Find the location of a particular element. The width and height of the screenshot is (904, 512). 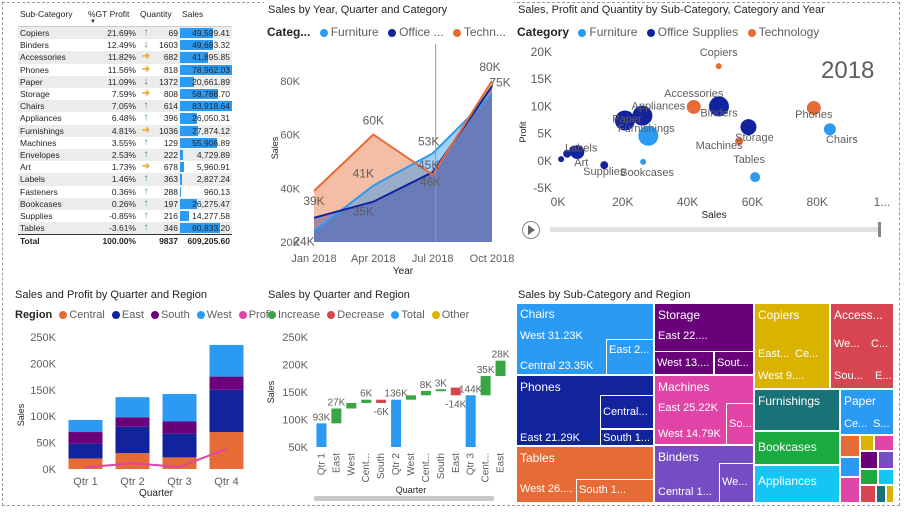

scatter-legend-furniture: Furniture is located at coordinates (604, 32).